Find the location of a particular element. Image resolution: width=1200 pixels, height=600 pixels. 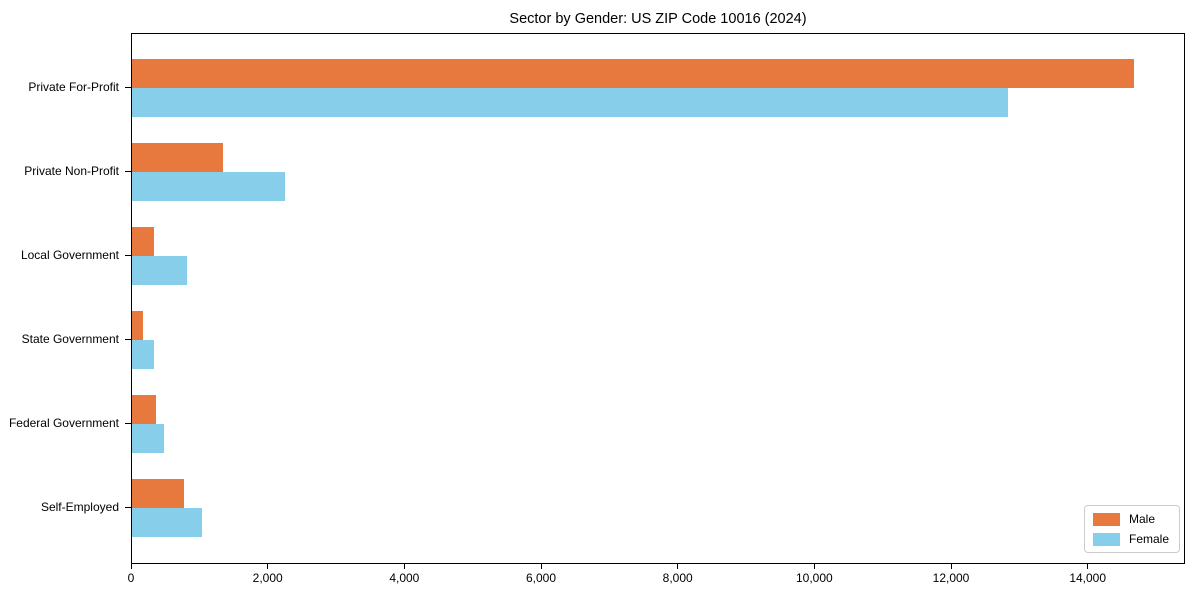

y-tick-label: Self-Employed is located at coordinates (79, 507).